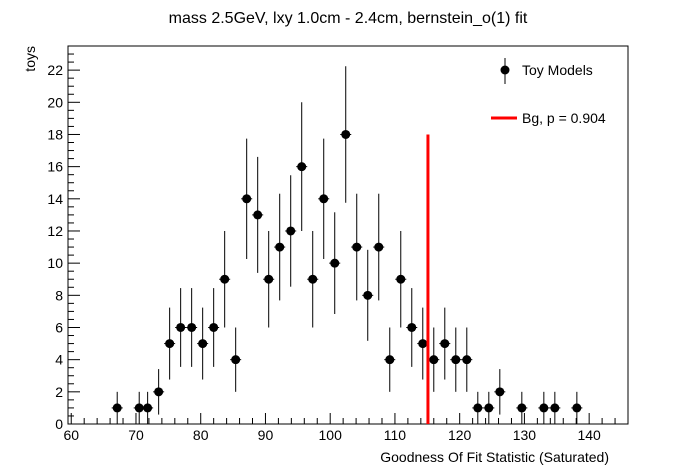  Describe the element at coordinates (505, 70) in the screenshot. I see `legend-toy-models-marker` at that location.